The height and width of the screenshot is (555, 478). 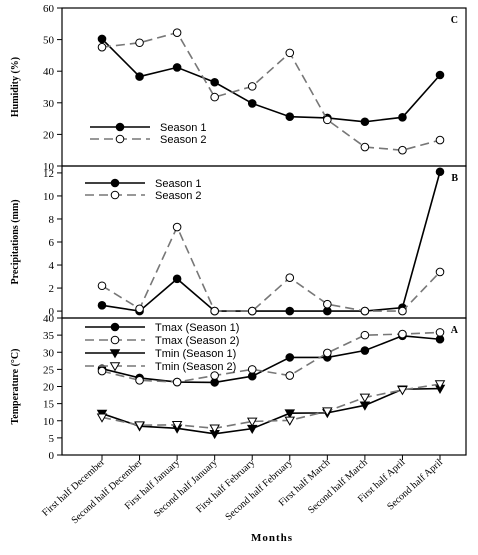 I want to click on y-tick-label: 25, so click(x=49, y=370).